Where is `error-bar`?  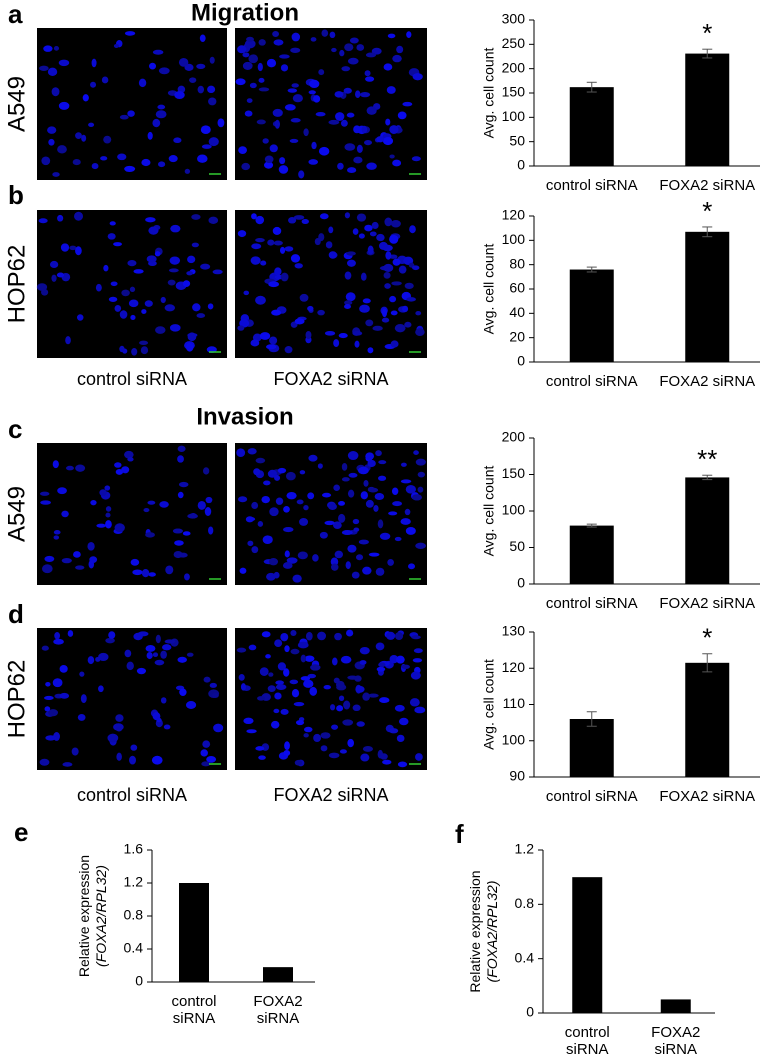
error-bar is located at coordinates (707, 663).